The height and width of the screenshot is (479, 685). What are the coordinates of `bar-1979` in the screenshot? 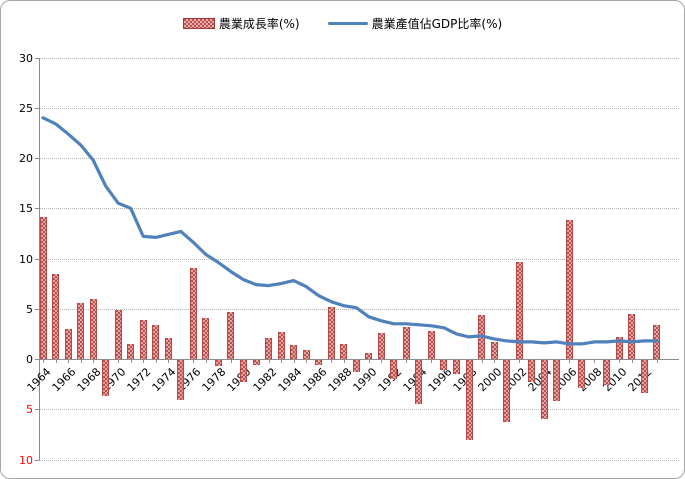 It's located at (231, 335).